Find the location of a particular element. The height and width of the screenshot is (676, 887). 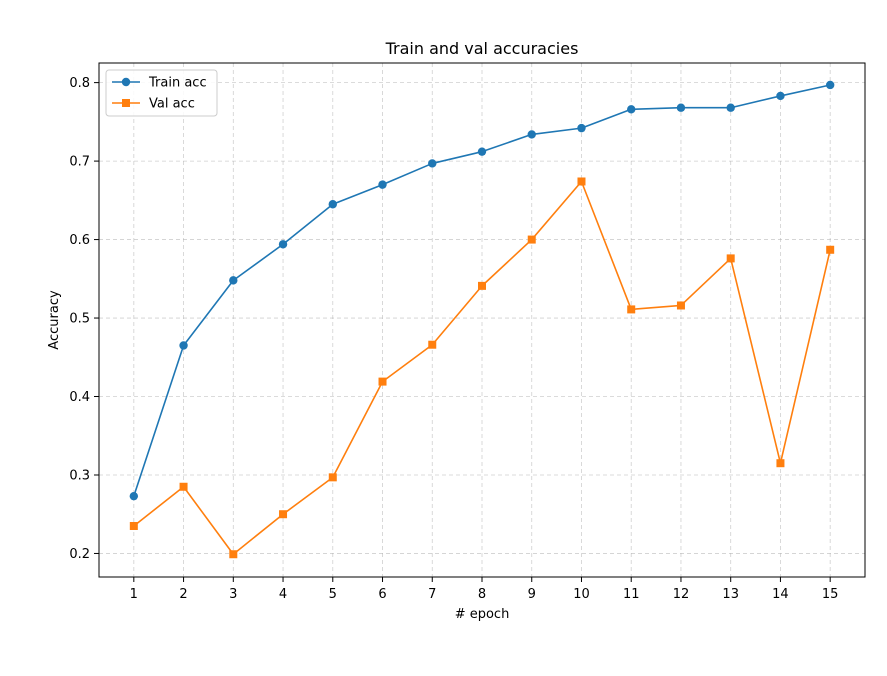

y-tick-label: 0.3 is located at coordinates (79, 475).